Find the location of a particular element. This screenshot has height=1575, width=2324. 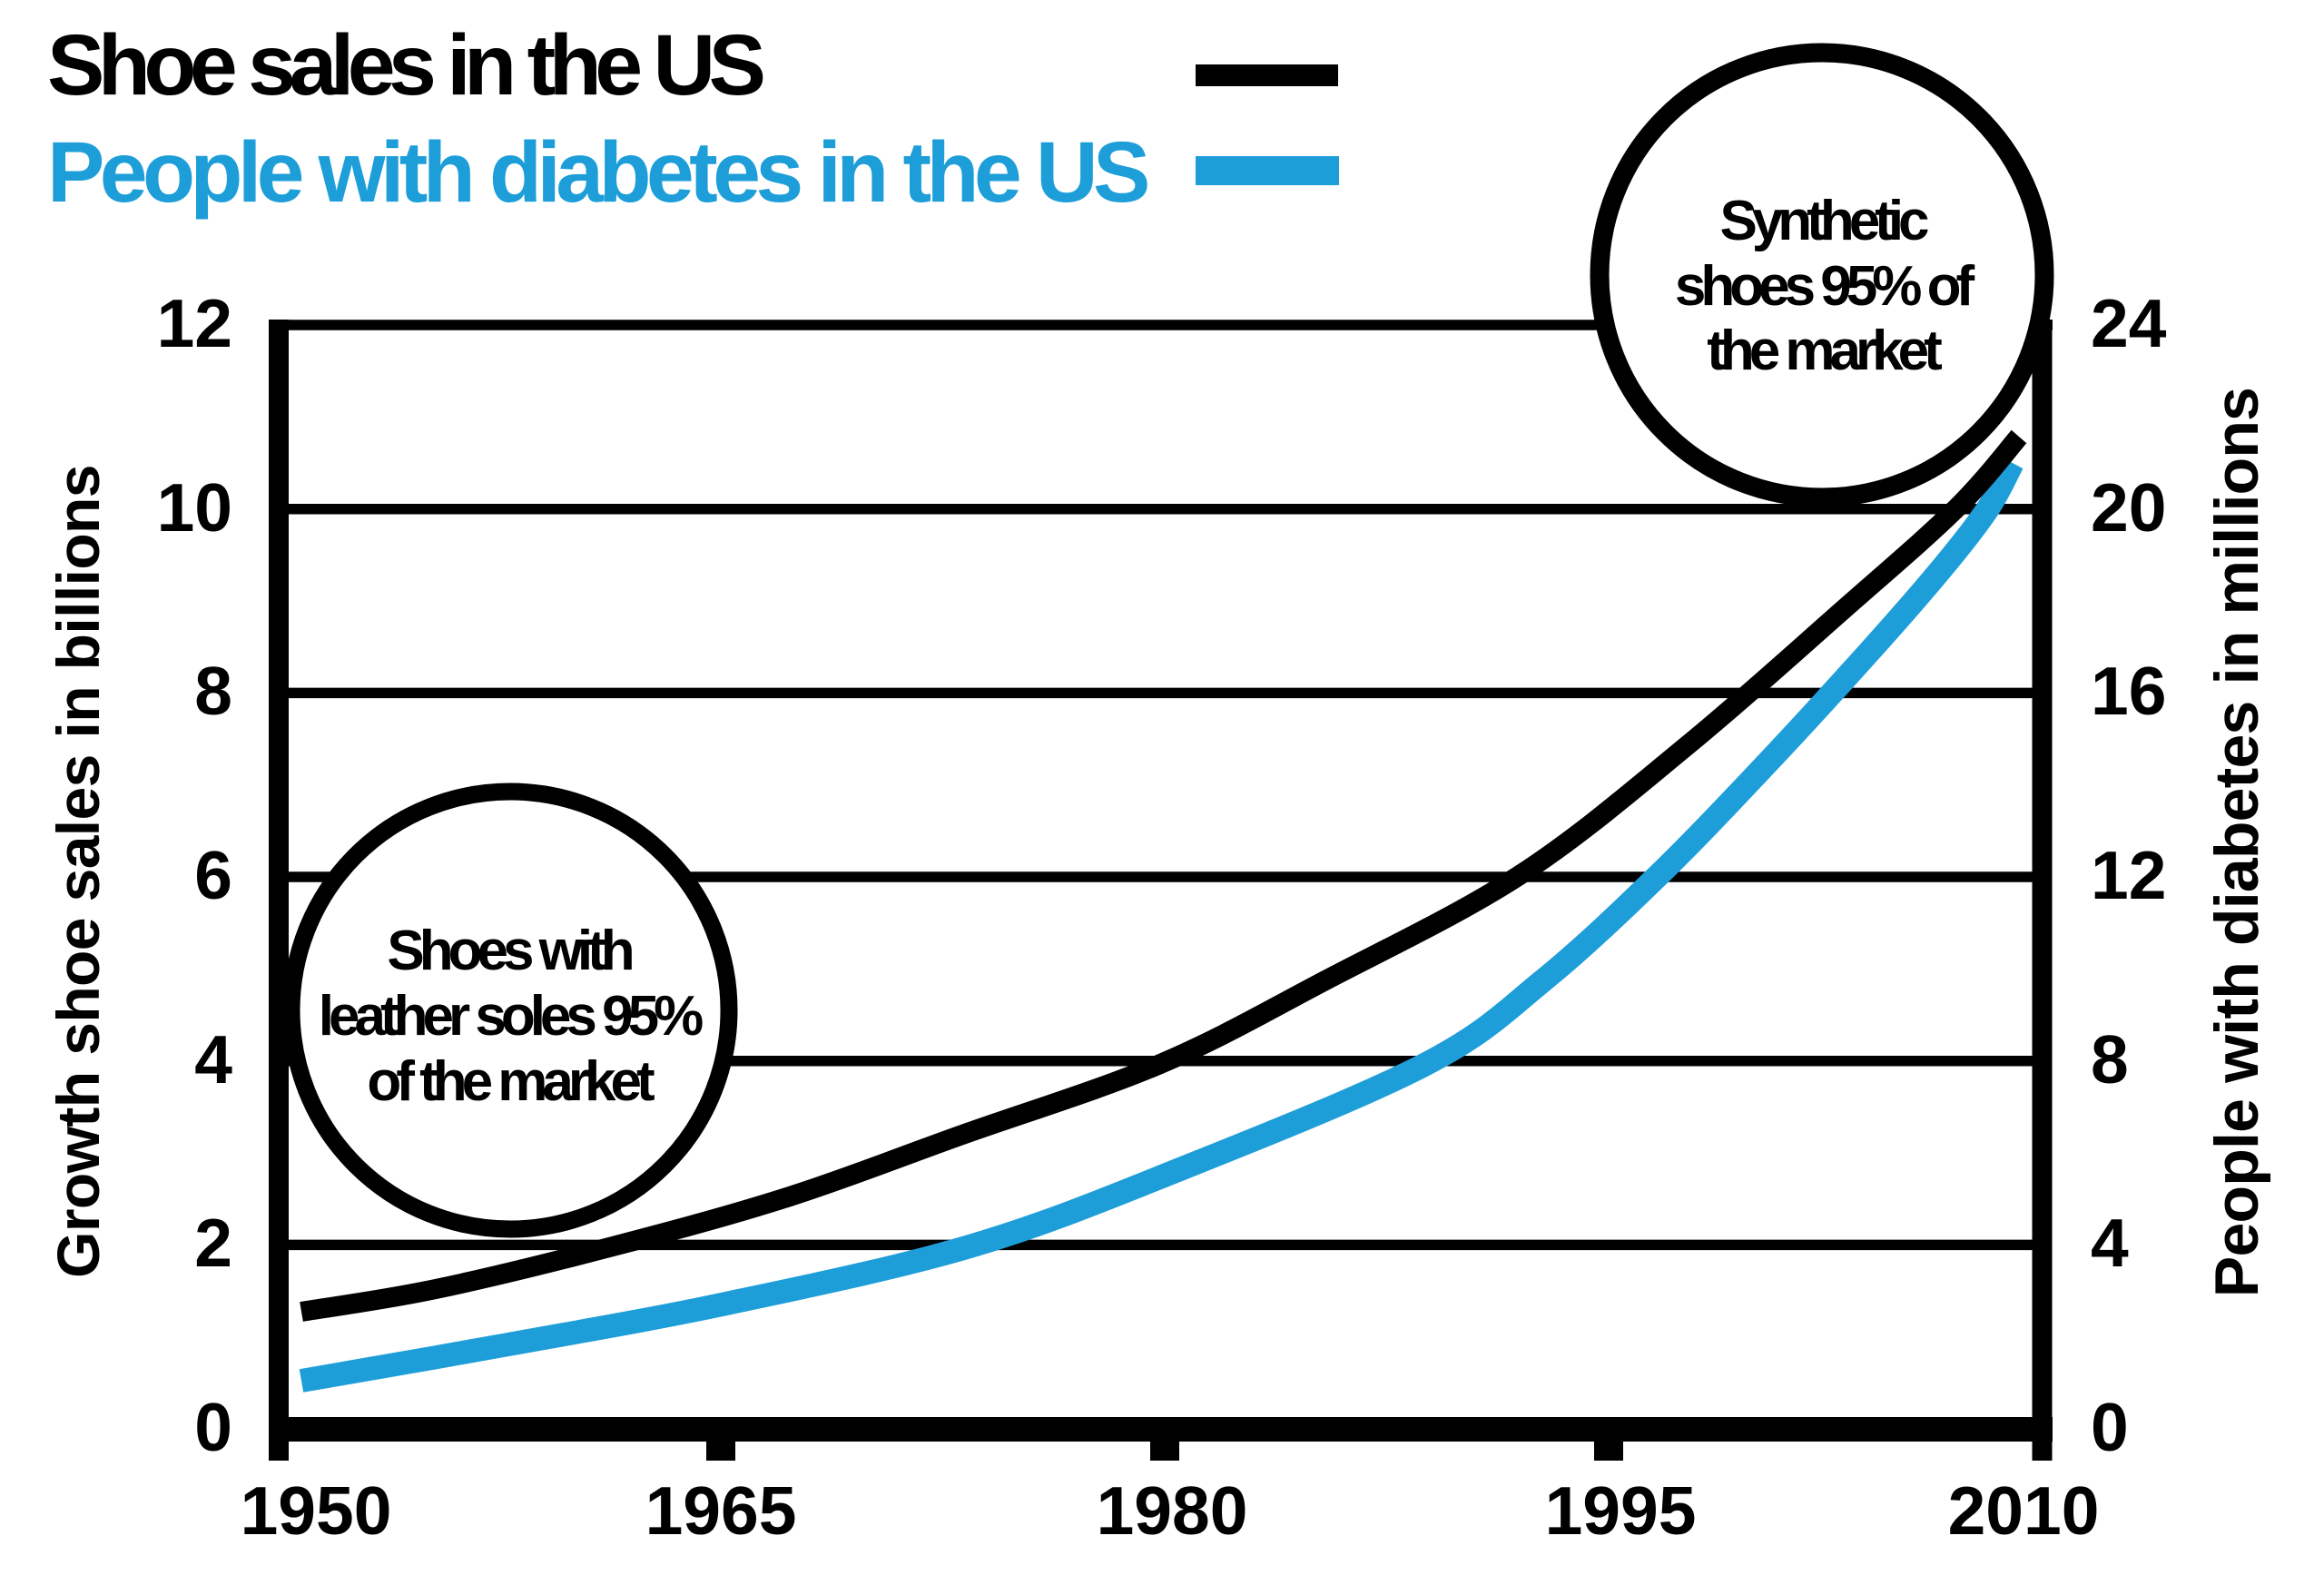

svg-text: Growth shoe sales in billions is located at coordinates (78, 872).